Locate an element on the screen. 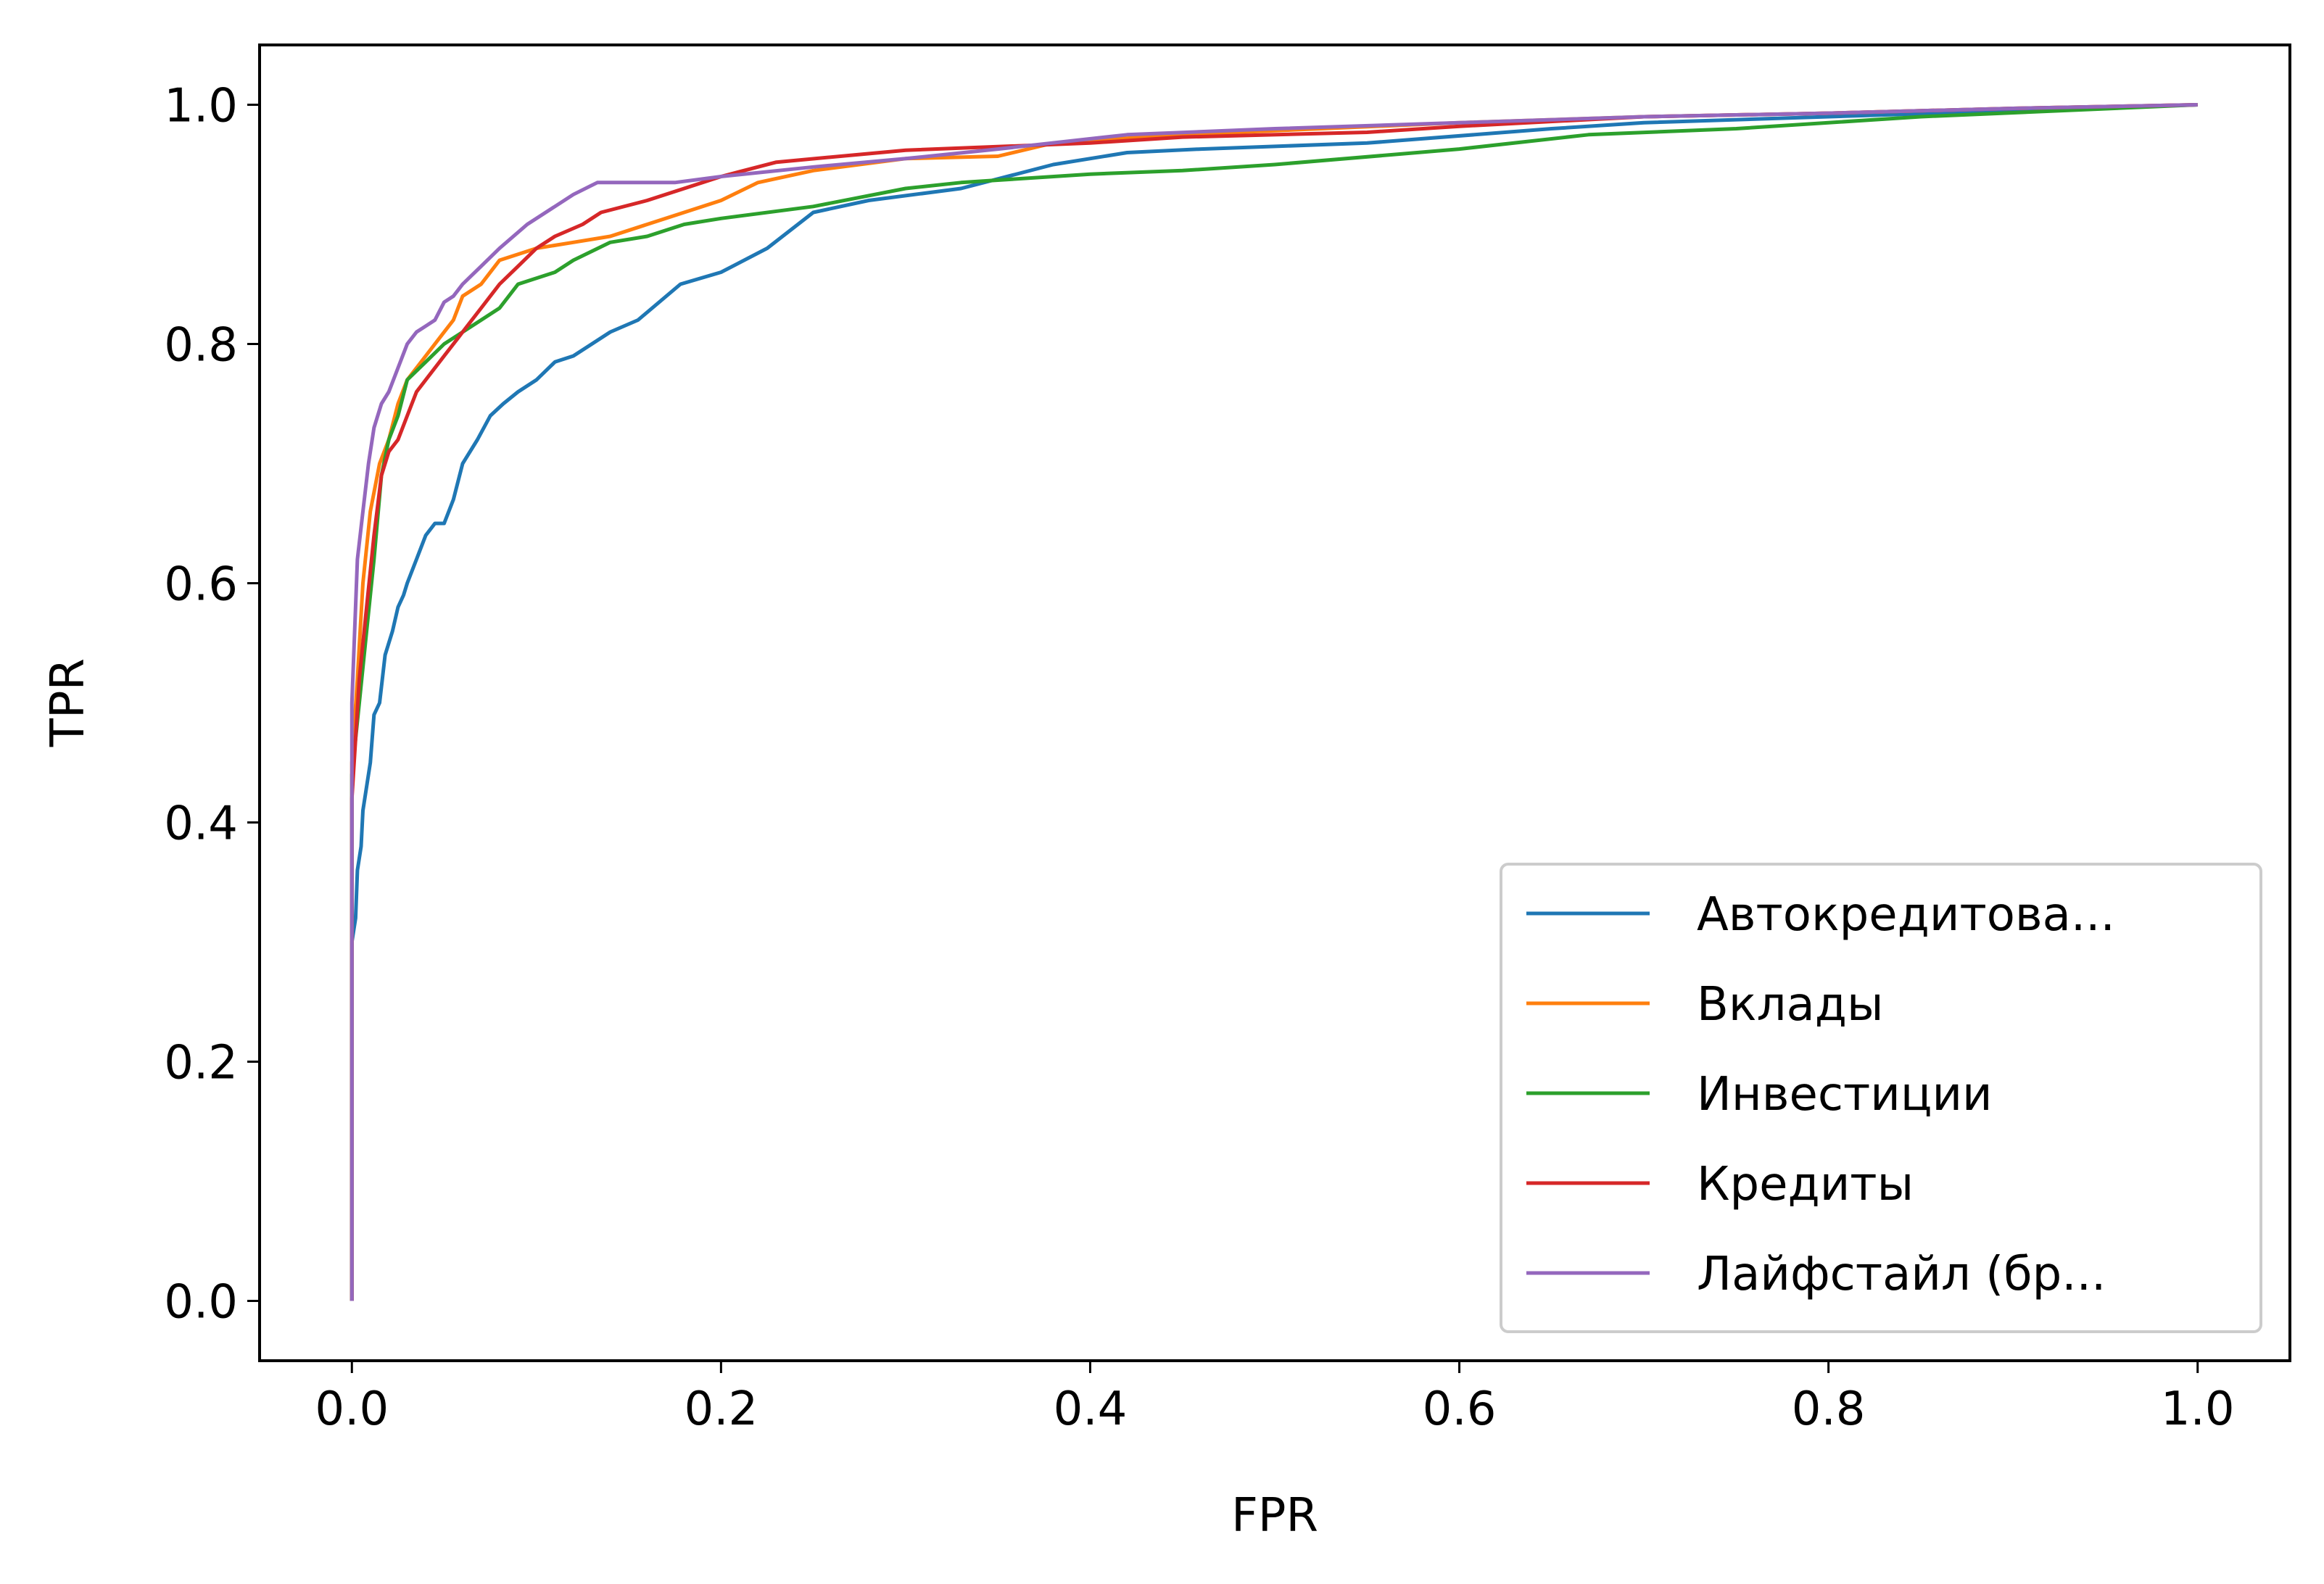  y-axis-label: TPR is located at coordinates (68, 702).